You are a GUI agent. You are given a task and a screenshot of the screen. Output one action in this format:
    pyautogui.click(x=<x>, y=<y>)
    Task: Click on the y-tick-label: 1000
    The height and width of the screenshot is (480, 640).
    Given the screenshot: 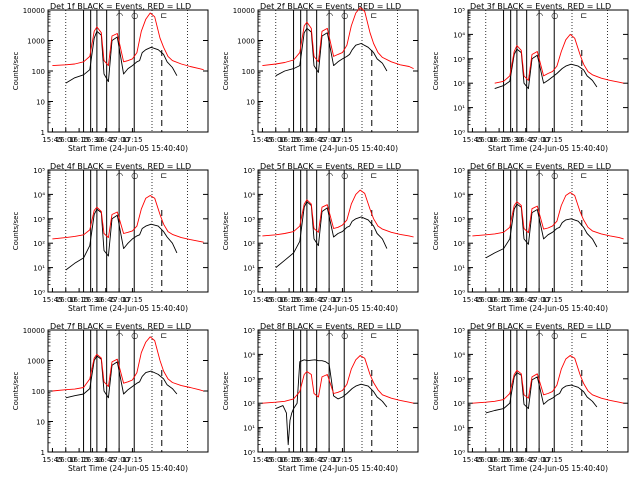 What is the action you would take?
    pyautogui.click(x=36, y=362)
    